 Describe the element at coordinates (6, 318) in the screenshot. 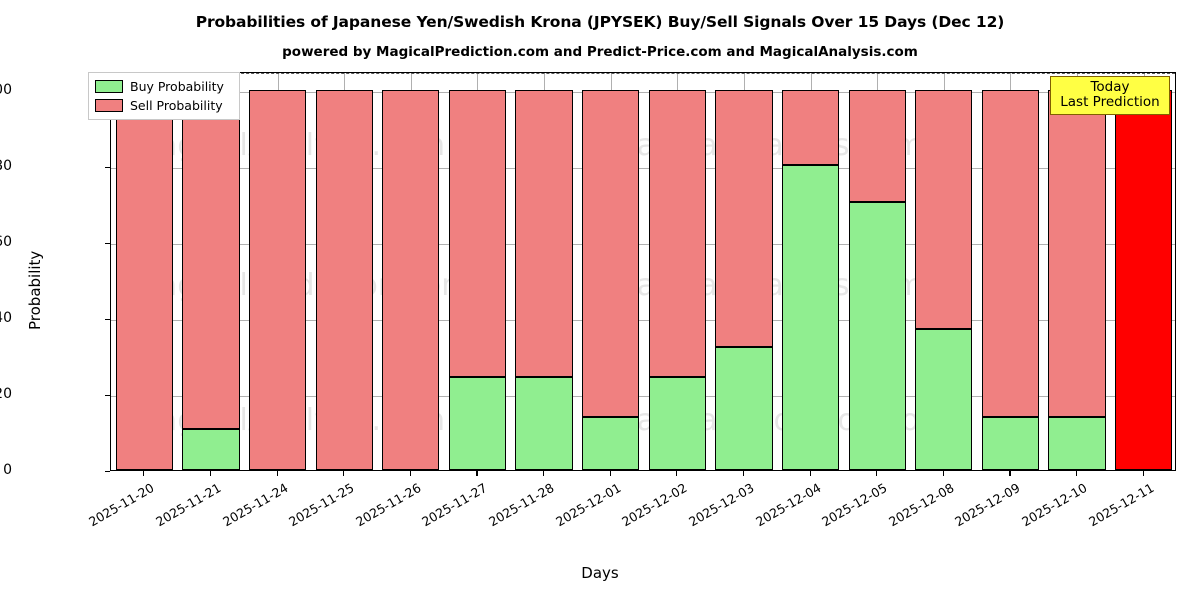

I see `y-tick-label: 40` at that location.